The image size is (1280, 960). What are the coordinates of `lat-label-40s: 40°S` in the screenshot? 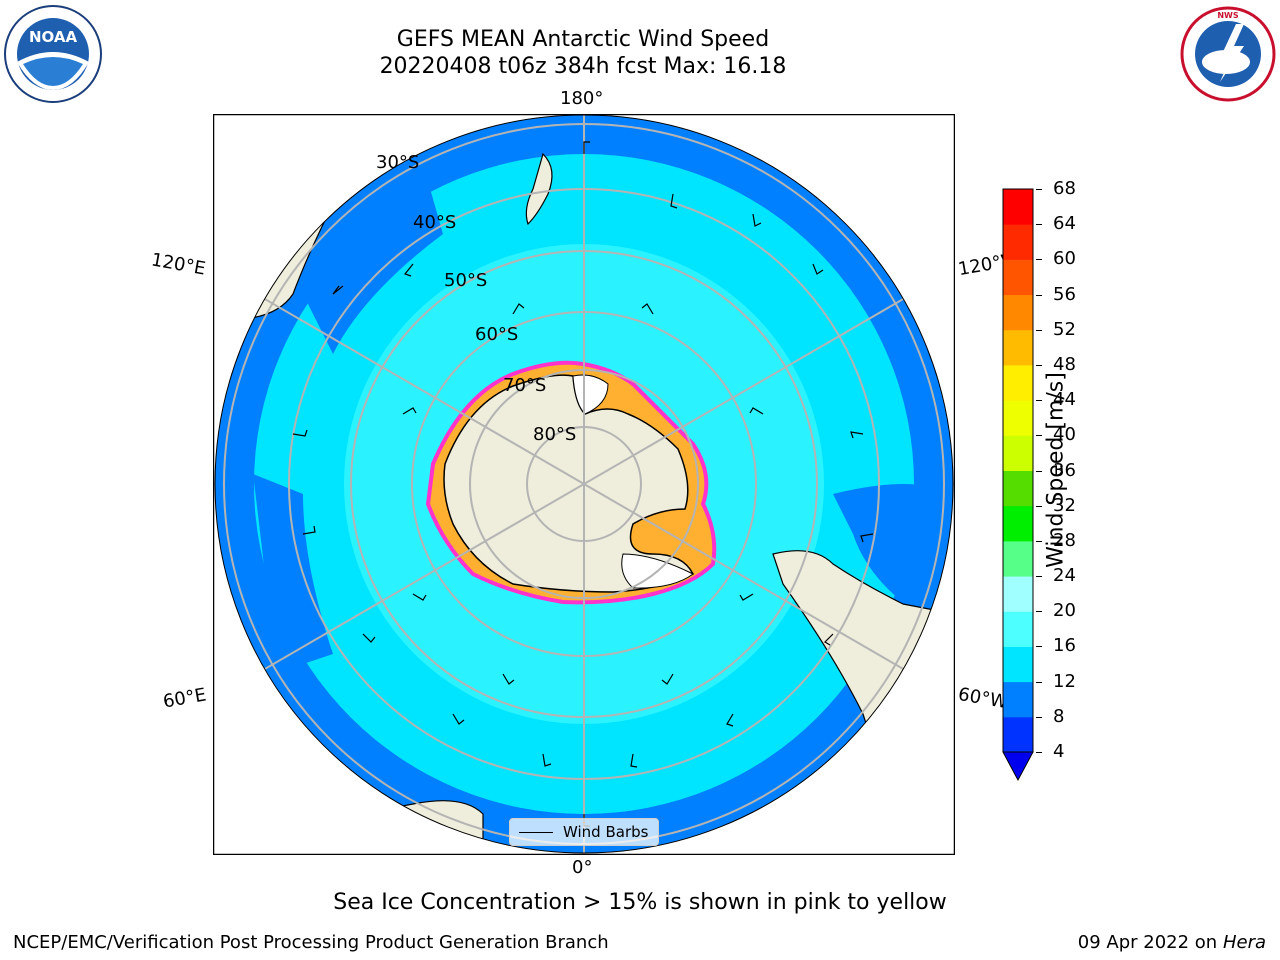 It's located at (435, 222).